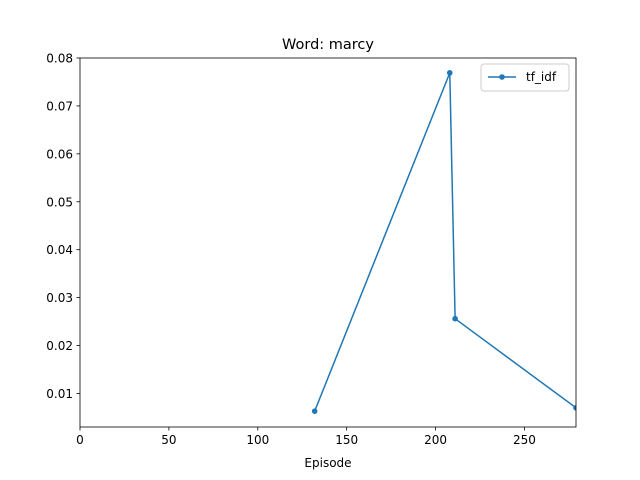 The image size is (640, 480). Describe the element at coordinates (59, 59) in the screenshot. I see `y-tick-label: 0.08` at that location.